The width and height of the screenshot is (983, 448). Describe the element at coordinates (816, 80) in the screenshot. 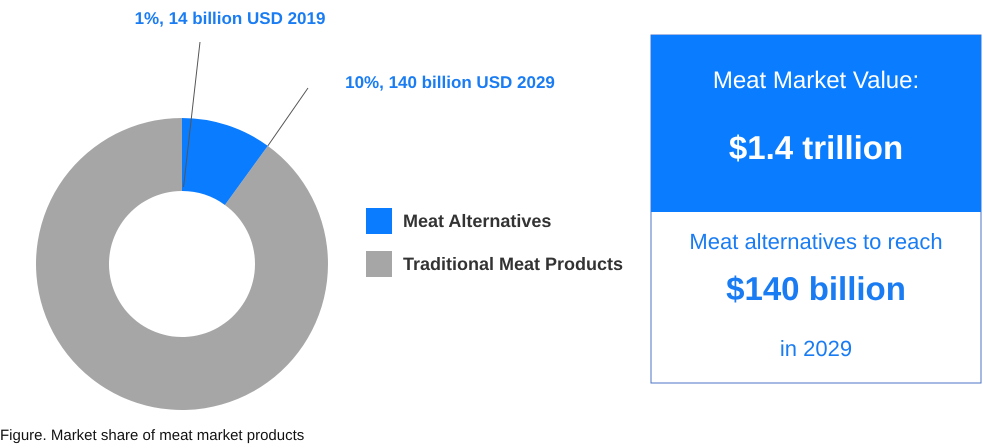

I see `text: Meat Market Value:` at that location.